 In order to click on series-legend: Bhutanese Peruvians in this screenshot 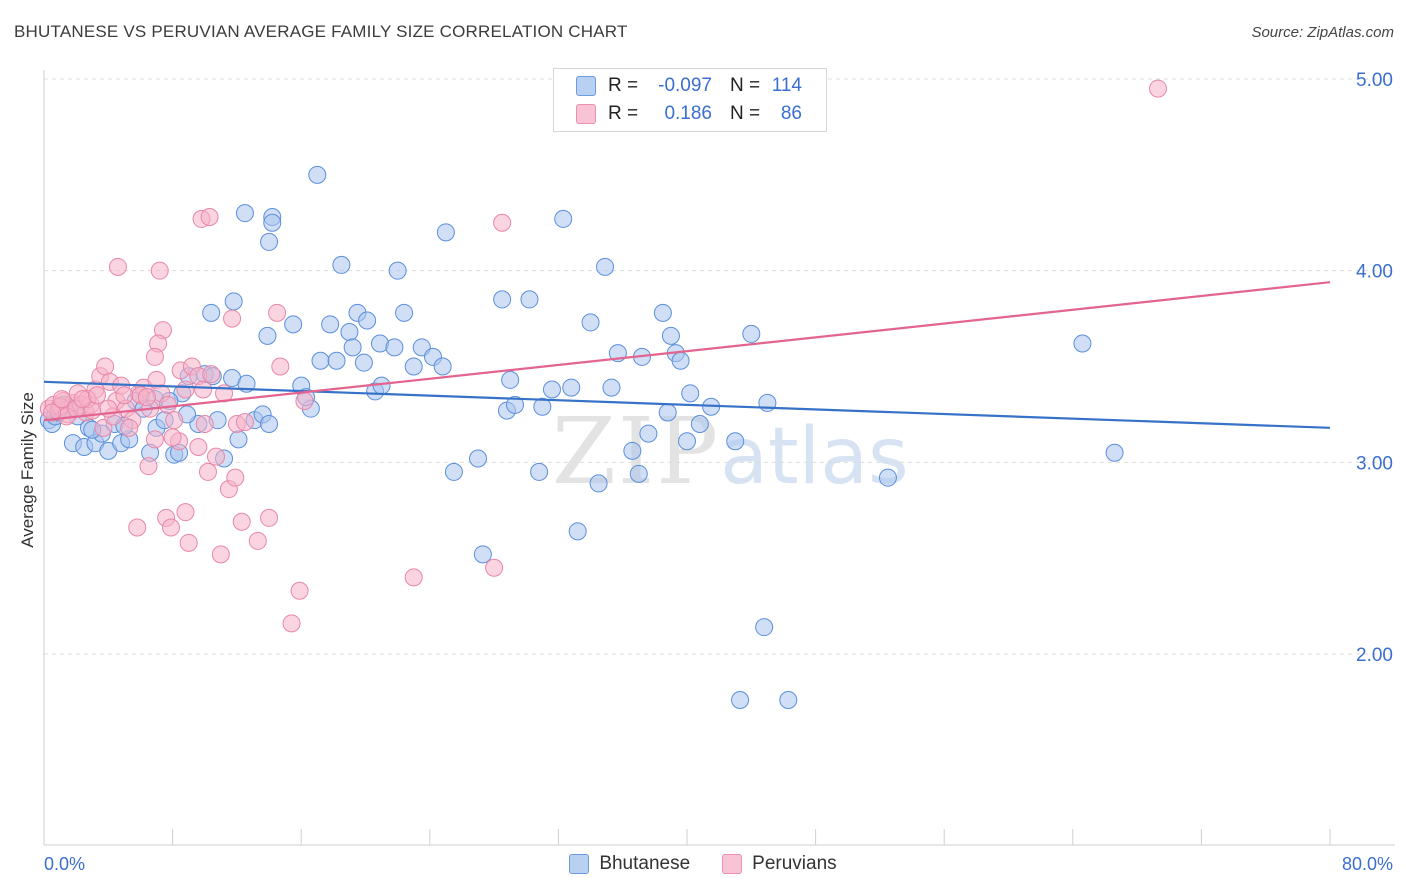, I will do `click(703, 864)`.